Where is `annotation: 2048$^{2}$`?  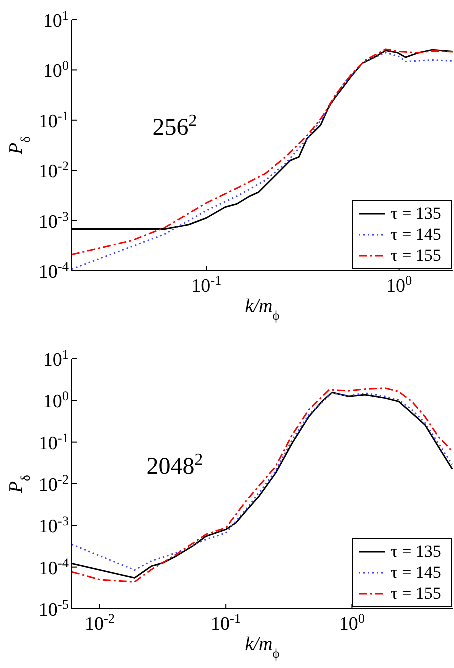 annotation: 2048$^{2}$ is located at coordinates (175, 465).